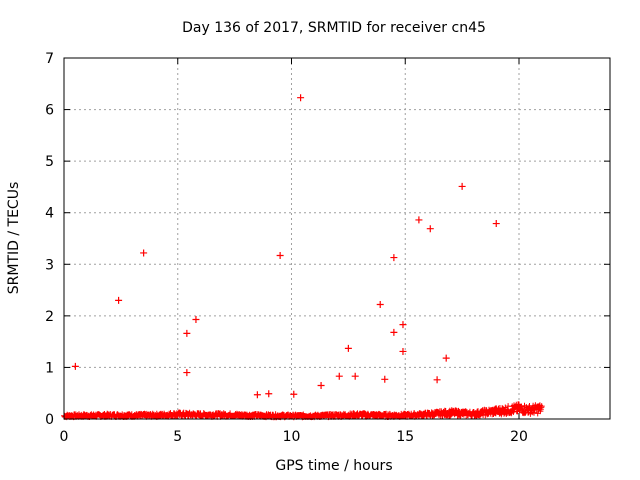 The height and width of the screenshot is (480, 640). Describe the element at coordinates (405, 437) in the screenshot. I see `x-tick-label: 15` at that location.